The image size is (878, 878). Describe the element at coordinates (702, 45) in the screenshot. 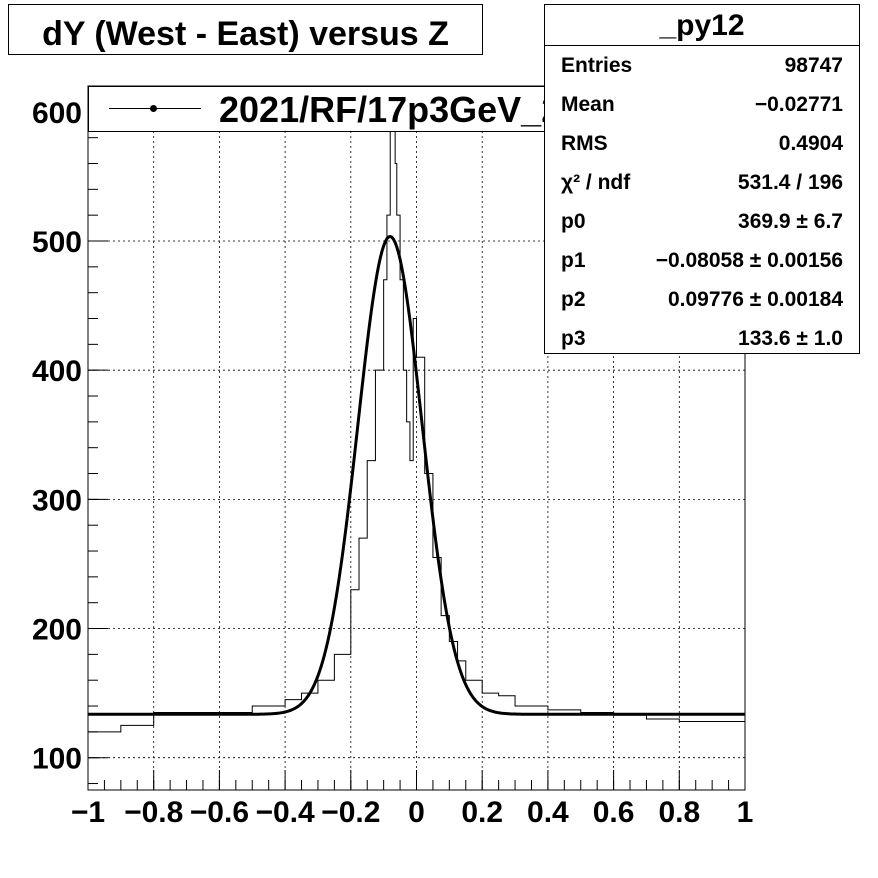

I see `stats-separator` at that location.